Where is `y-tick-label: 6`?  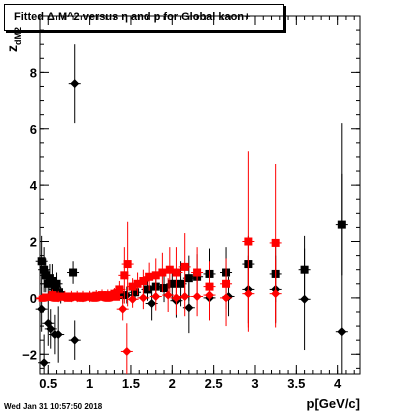
y-tick-label: 6 is located at coordinates (33, 129).